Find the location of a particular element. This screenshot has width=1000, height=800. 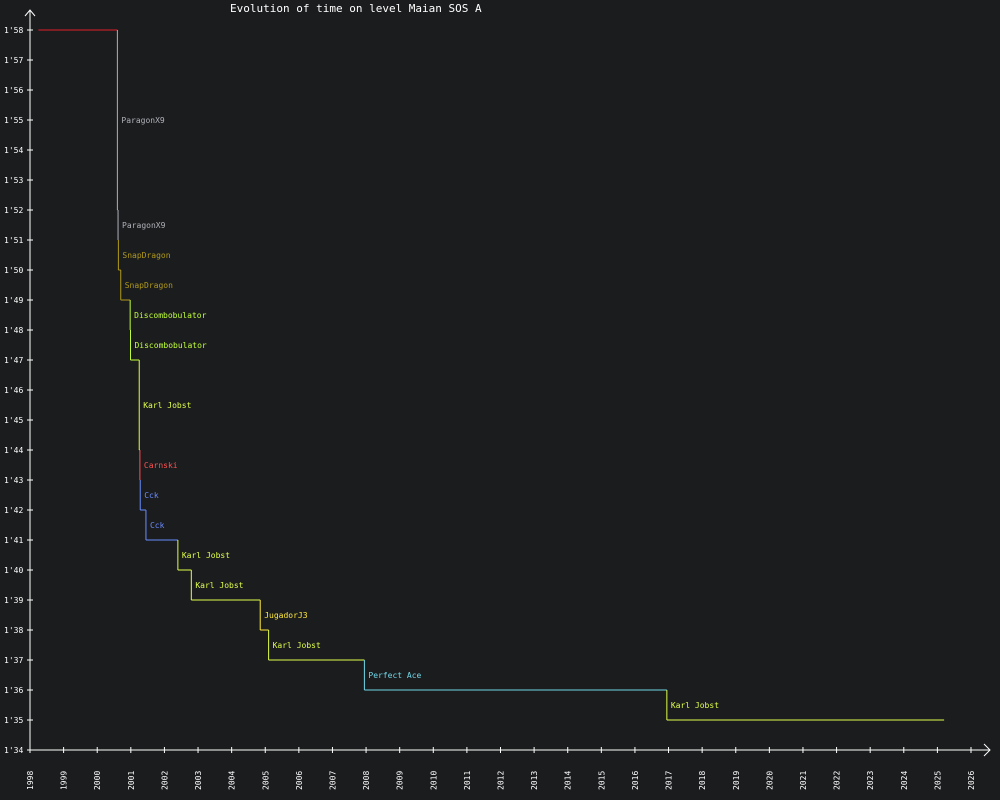

y-tick-label: 1'45 is located at coordinates (13, 420).